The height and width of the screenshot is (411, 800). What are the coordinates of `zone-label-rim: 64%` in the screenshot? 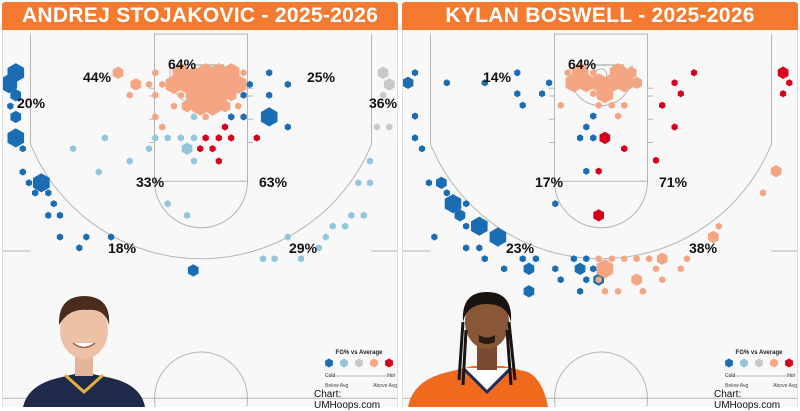 It's located at (182, 64).